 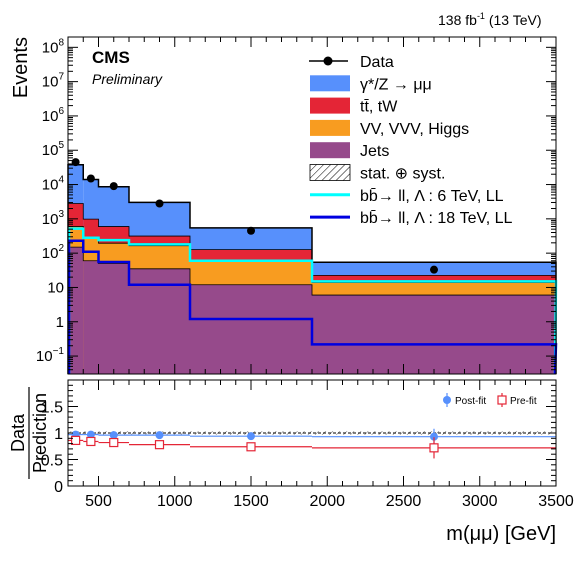 What do you see at coordinates (52, 461) in the screenshot?
I see `ratio-y-tick-label: 0.5` at bounding box center [52, 461].